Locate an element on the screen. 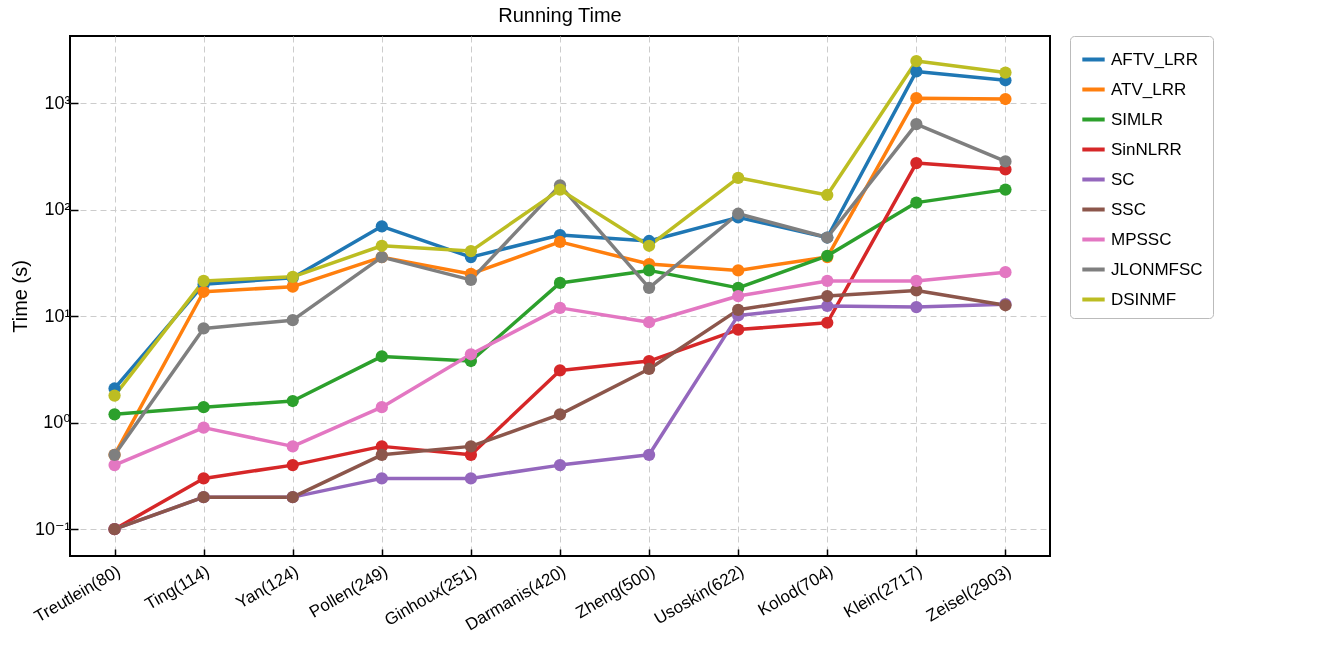 The height and width of the screenshot is (667, 1319). chart-title: Running Time is located at coordinates (560, 14).